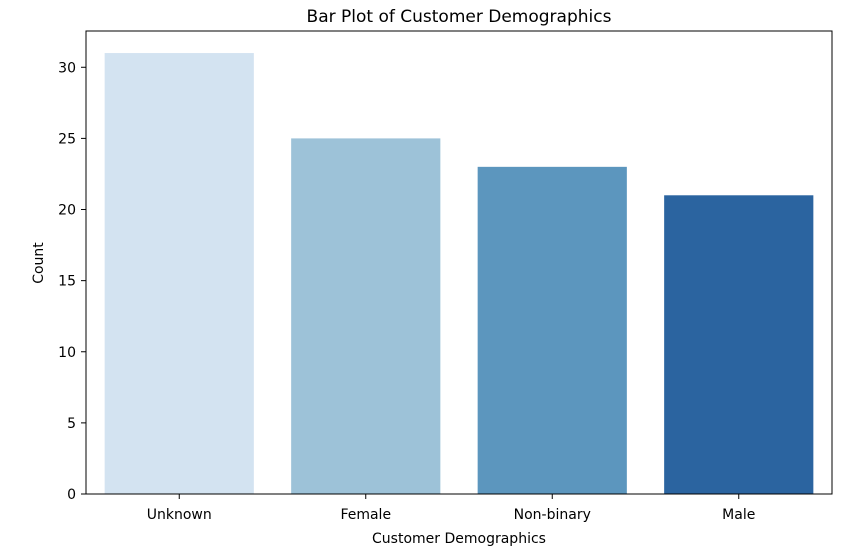 This screenshot has height=547, width=852. I want to click on y-tick-label: 10, so click(67, 353).